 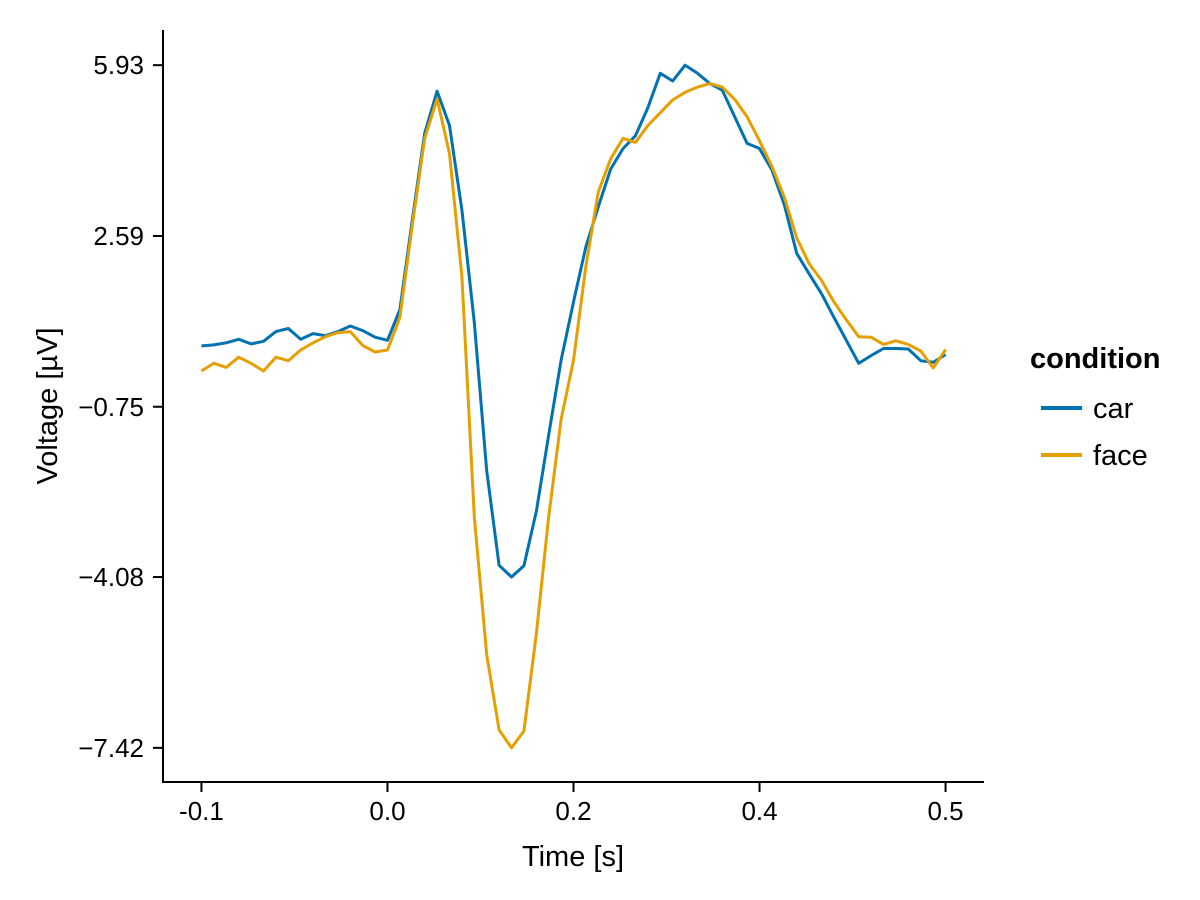 What do you see at coordinates (1120, 456) in the screenshot?
I see `legend-label-face: face` at bounding box center [1120, 456].